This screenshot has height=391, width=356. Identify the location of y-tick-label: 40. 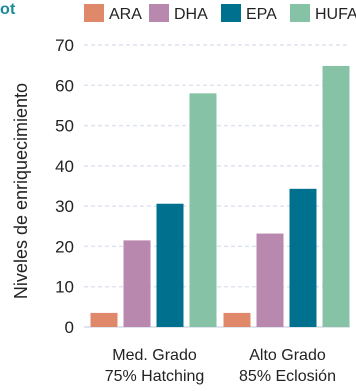
(64, 166).